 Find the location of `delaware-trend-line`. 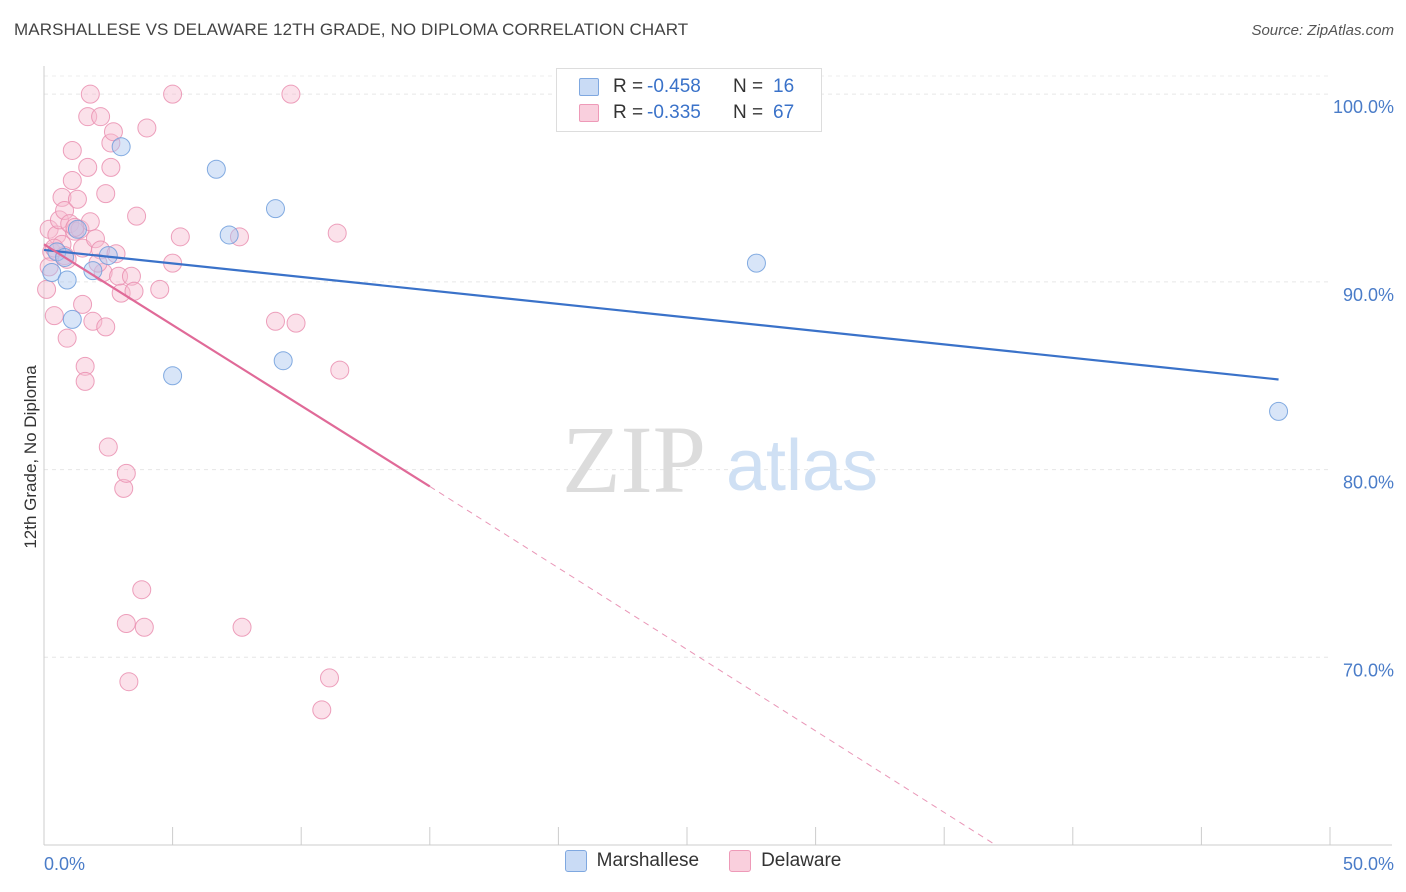

delaware-trend-line is located at coordinates (237, 365).